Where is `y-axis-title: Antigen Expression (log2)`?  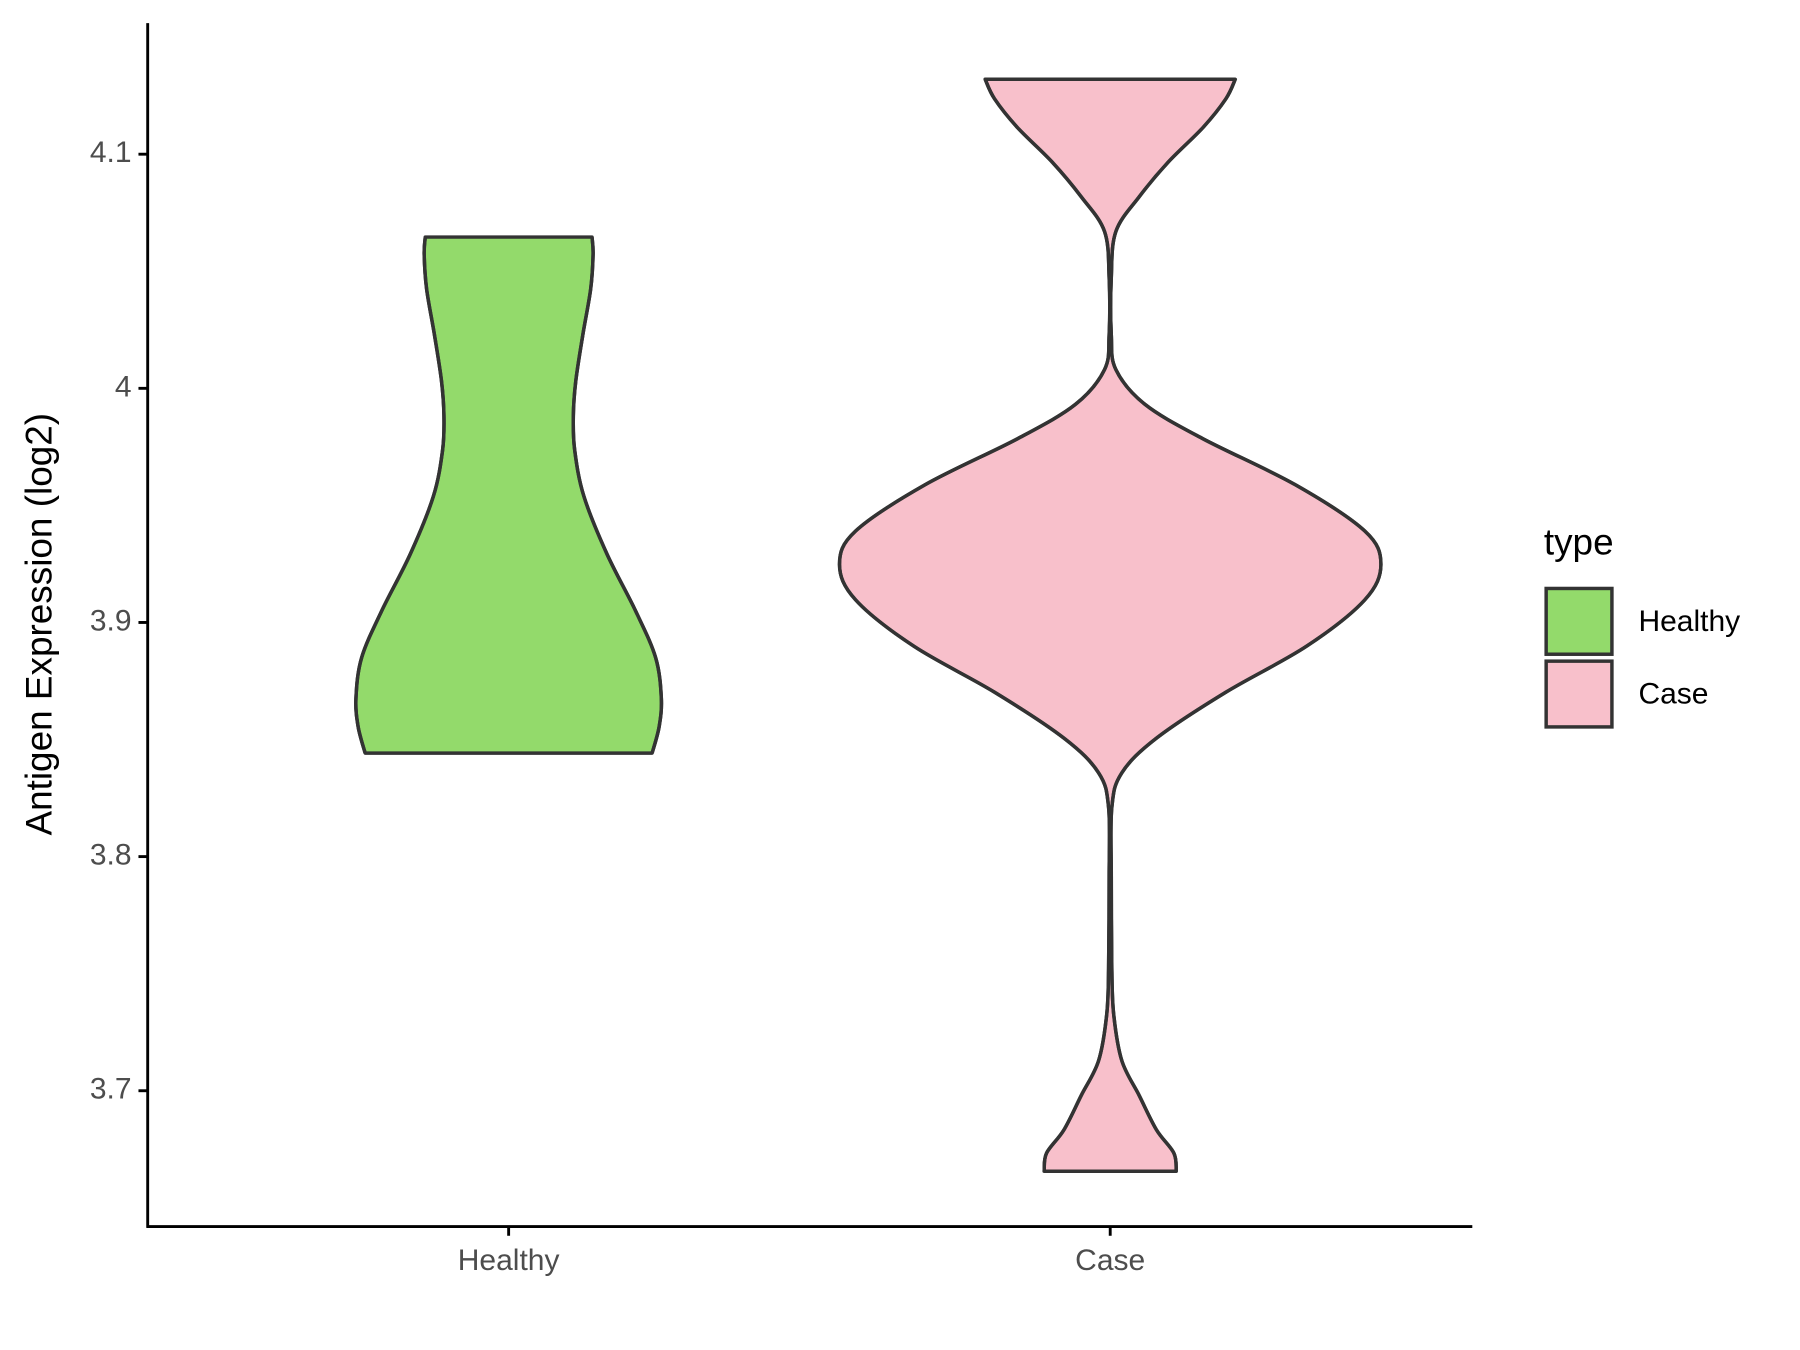 y-axis-title: Antigen Expression (log2) is located at coordinates (38, 624).